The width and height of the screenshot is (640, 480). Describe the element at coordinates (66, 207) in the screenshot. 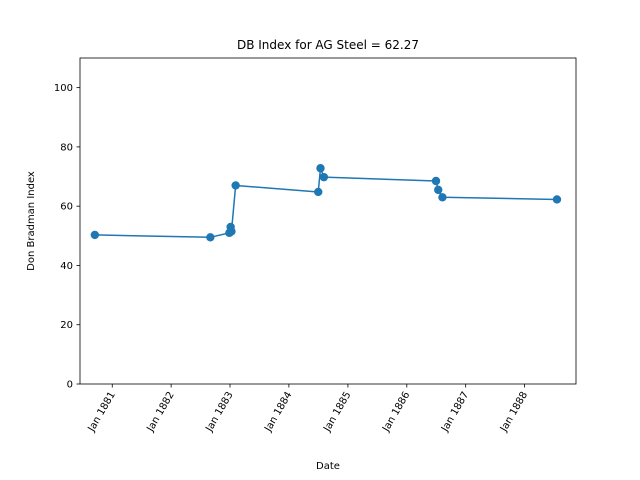

I see `y-tick-label: 60` at that location.